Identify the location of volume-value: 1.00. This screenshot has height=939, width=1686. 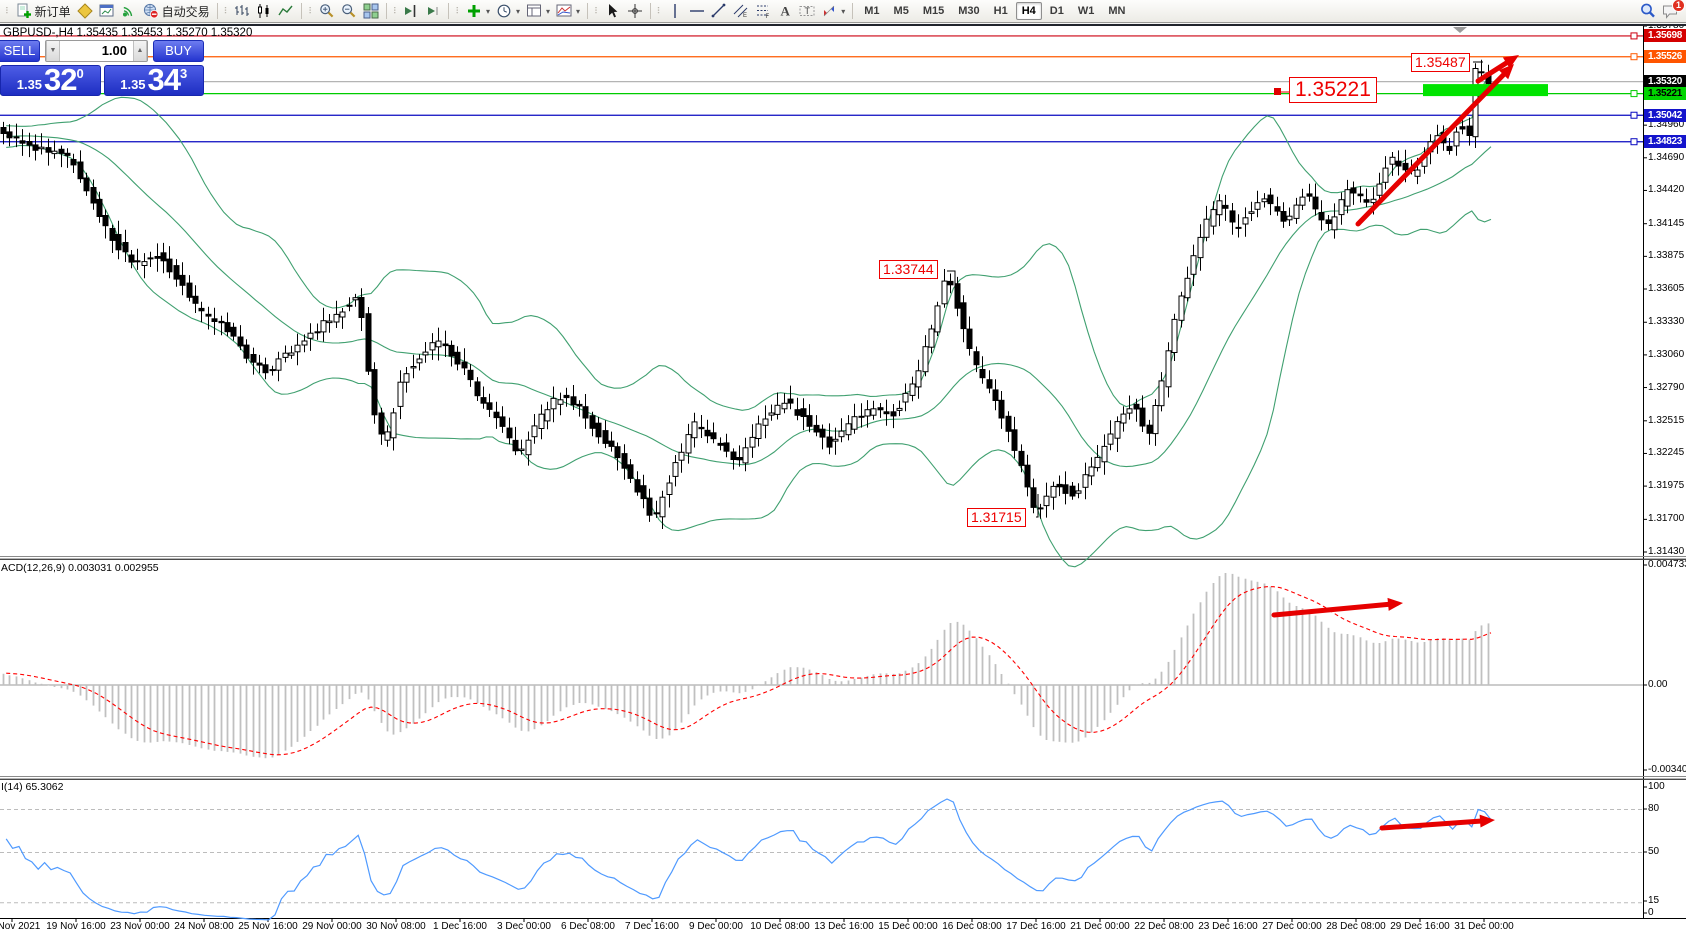
(114, 50).